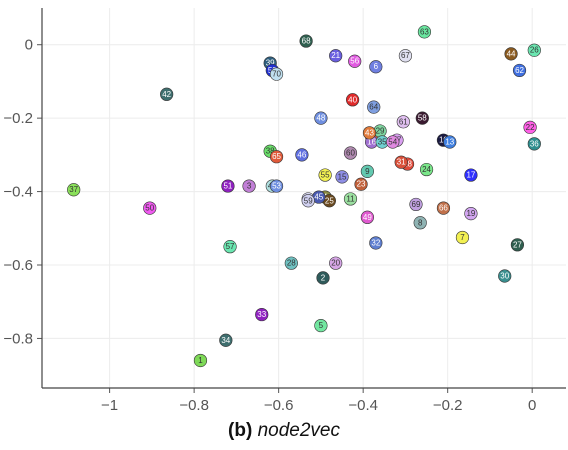 The height and width of the screenshot is (450, 568). I want to click on point-61: 61, so click(403, 122).